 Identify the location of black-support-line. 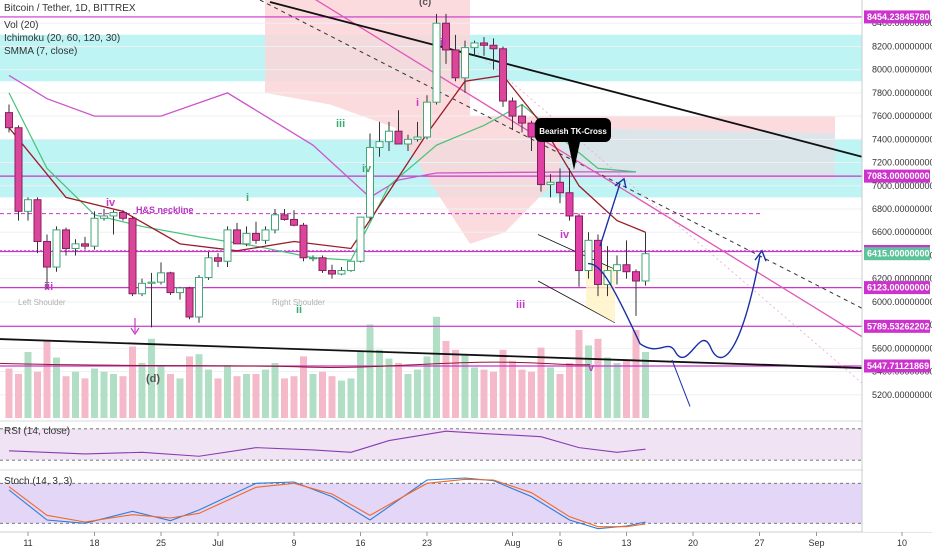
(431, 353).